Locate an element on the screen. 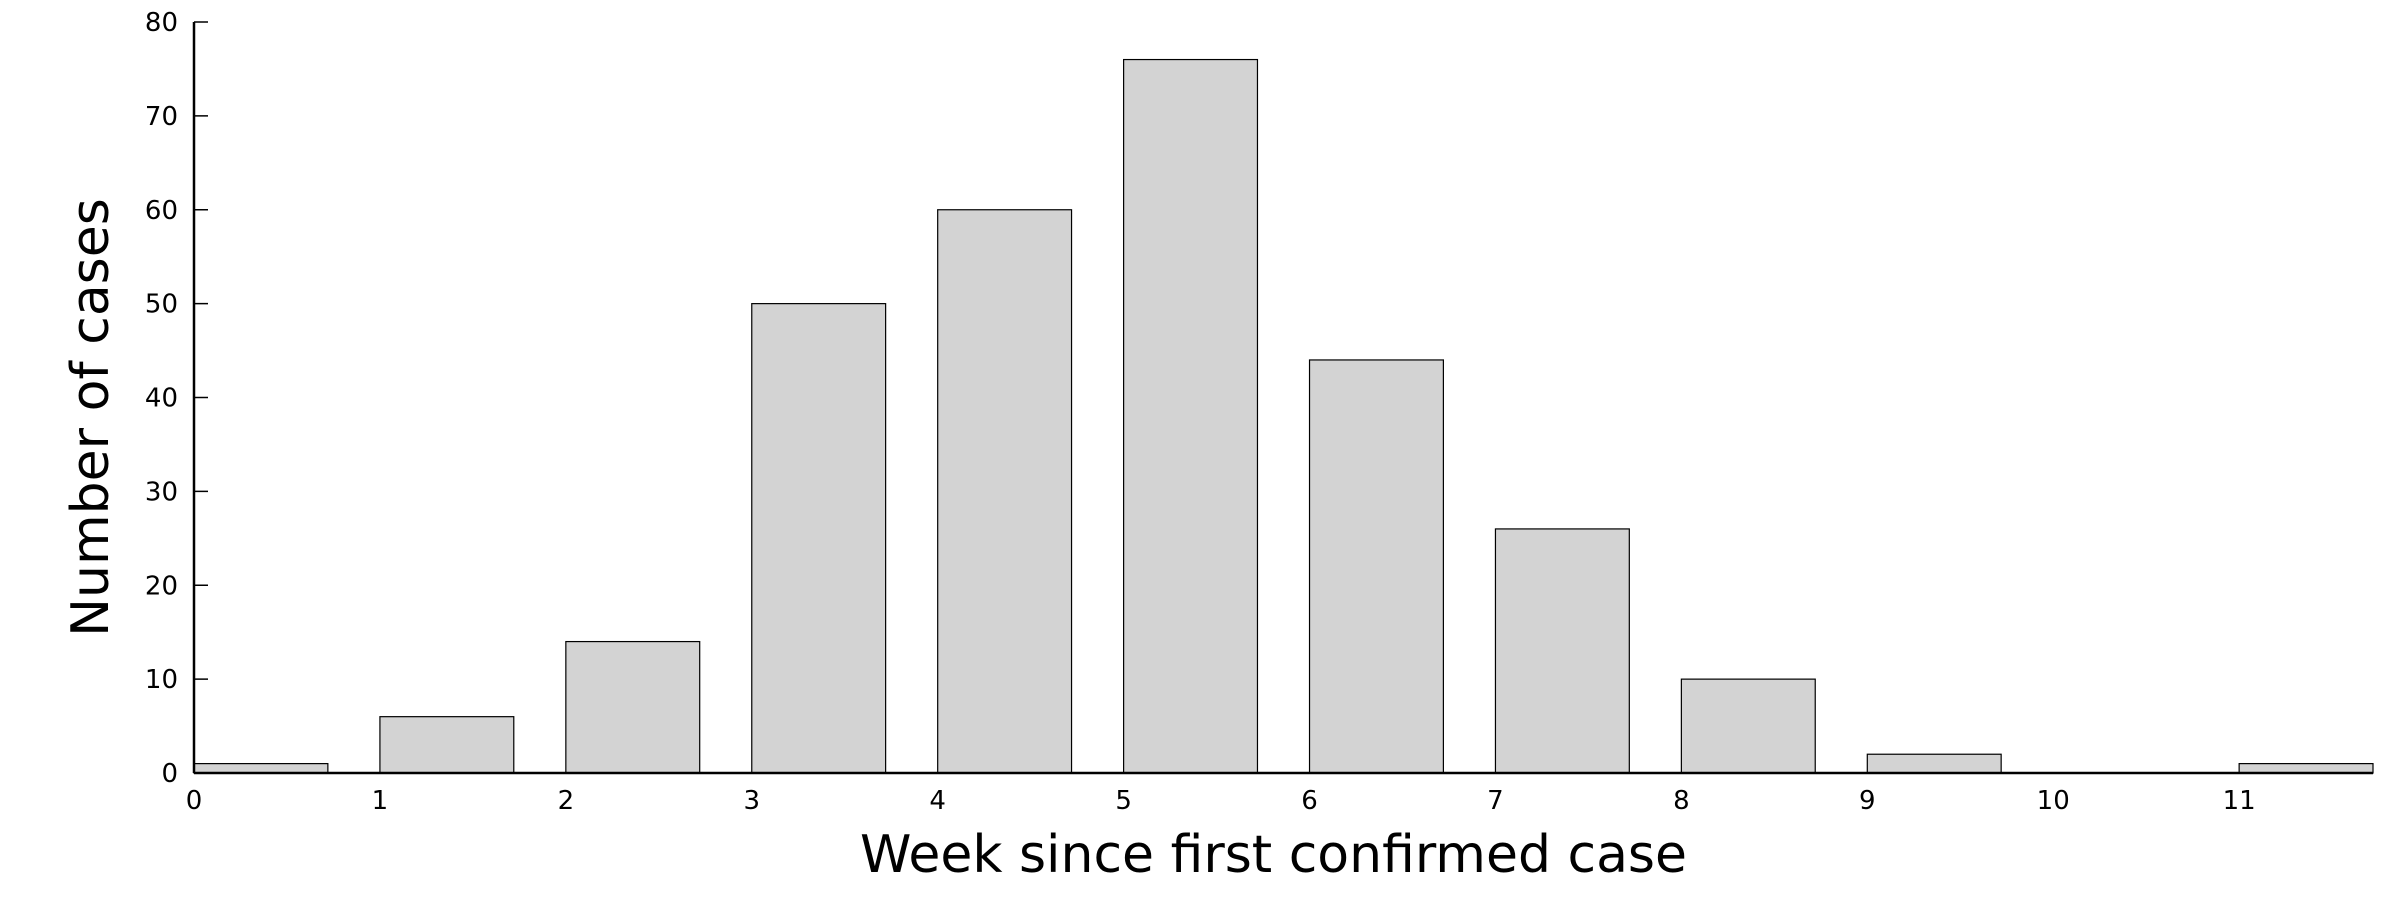 This screenshot has width=2400, height=900. y-ticks-group: 0 10 20 30 40 50 60 70 80 is located at coordinates (176, 398).